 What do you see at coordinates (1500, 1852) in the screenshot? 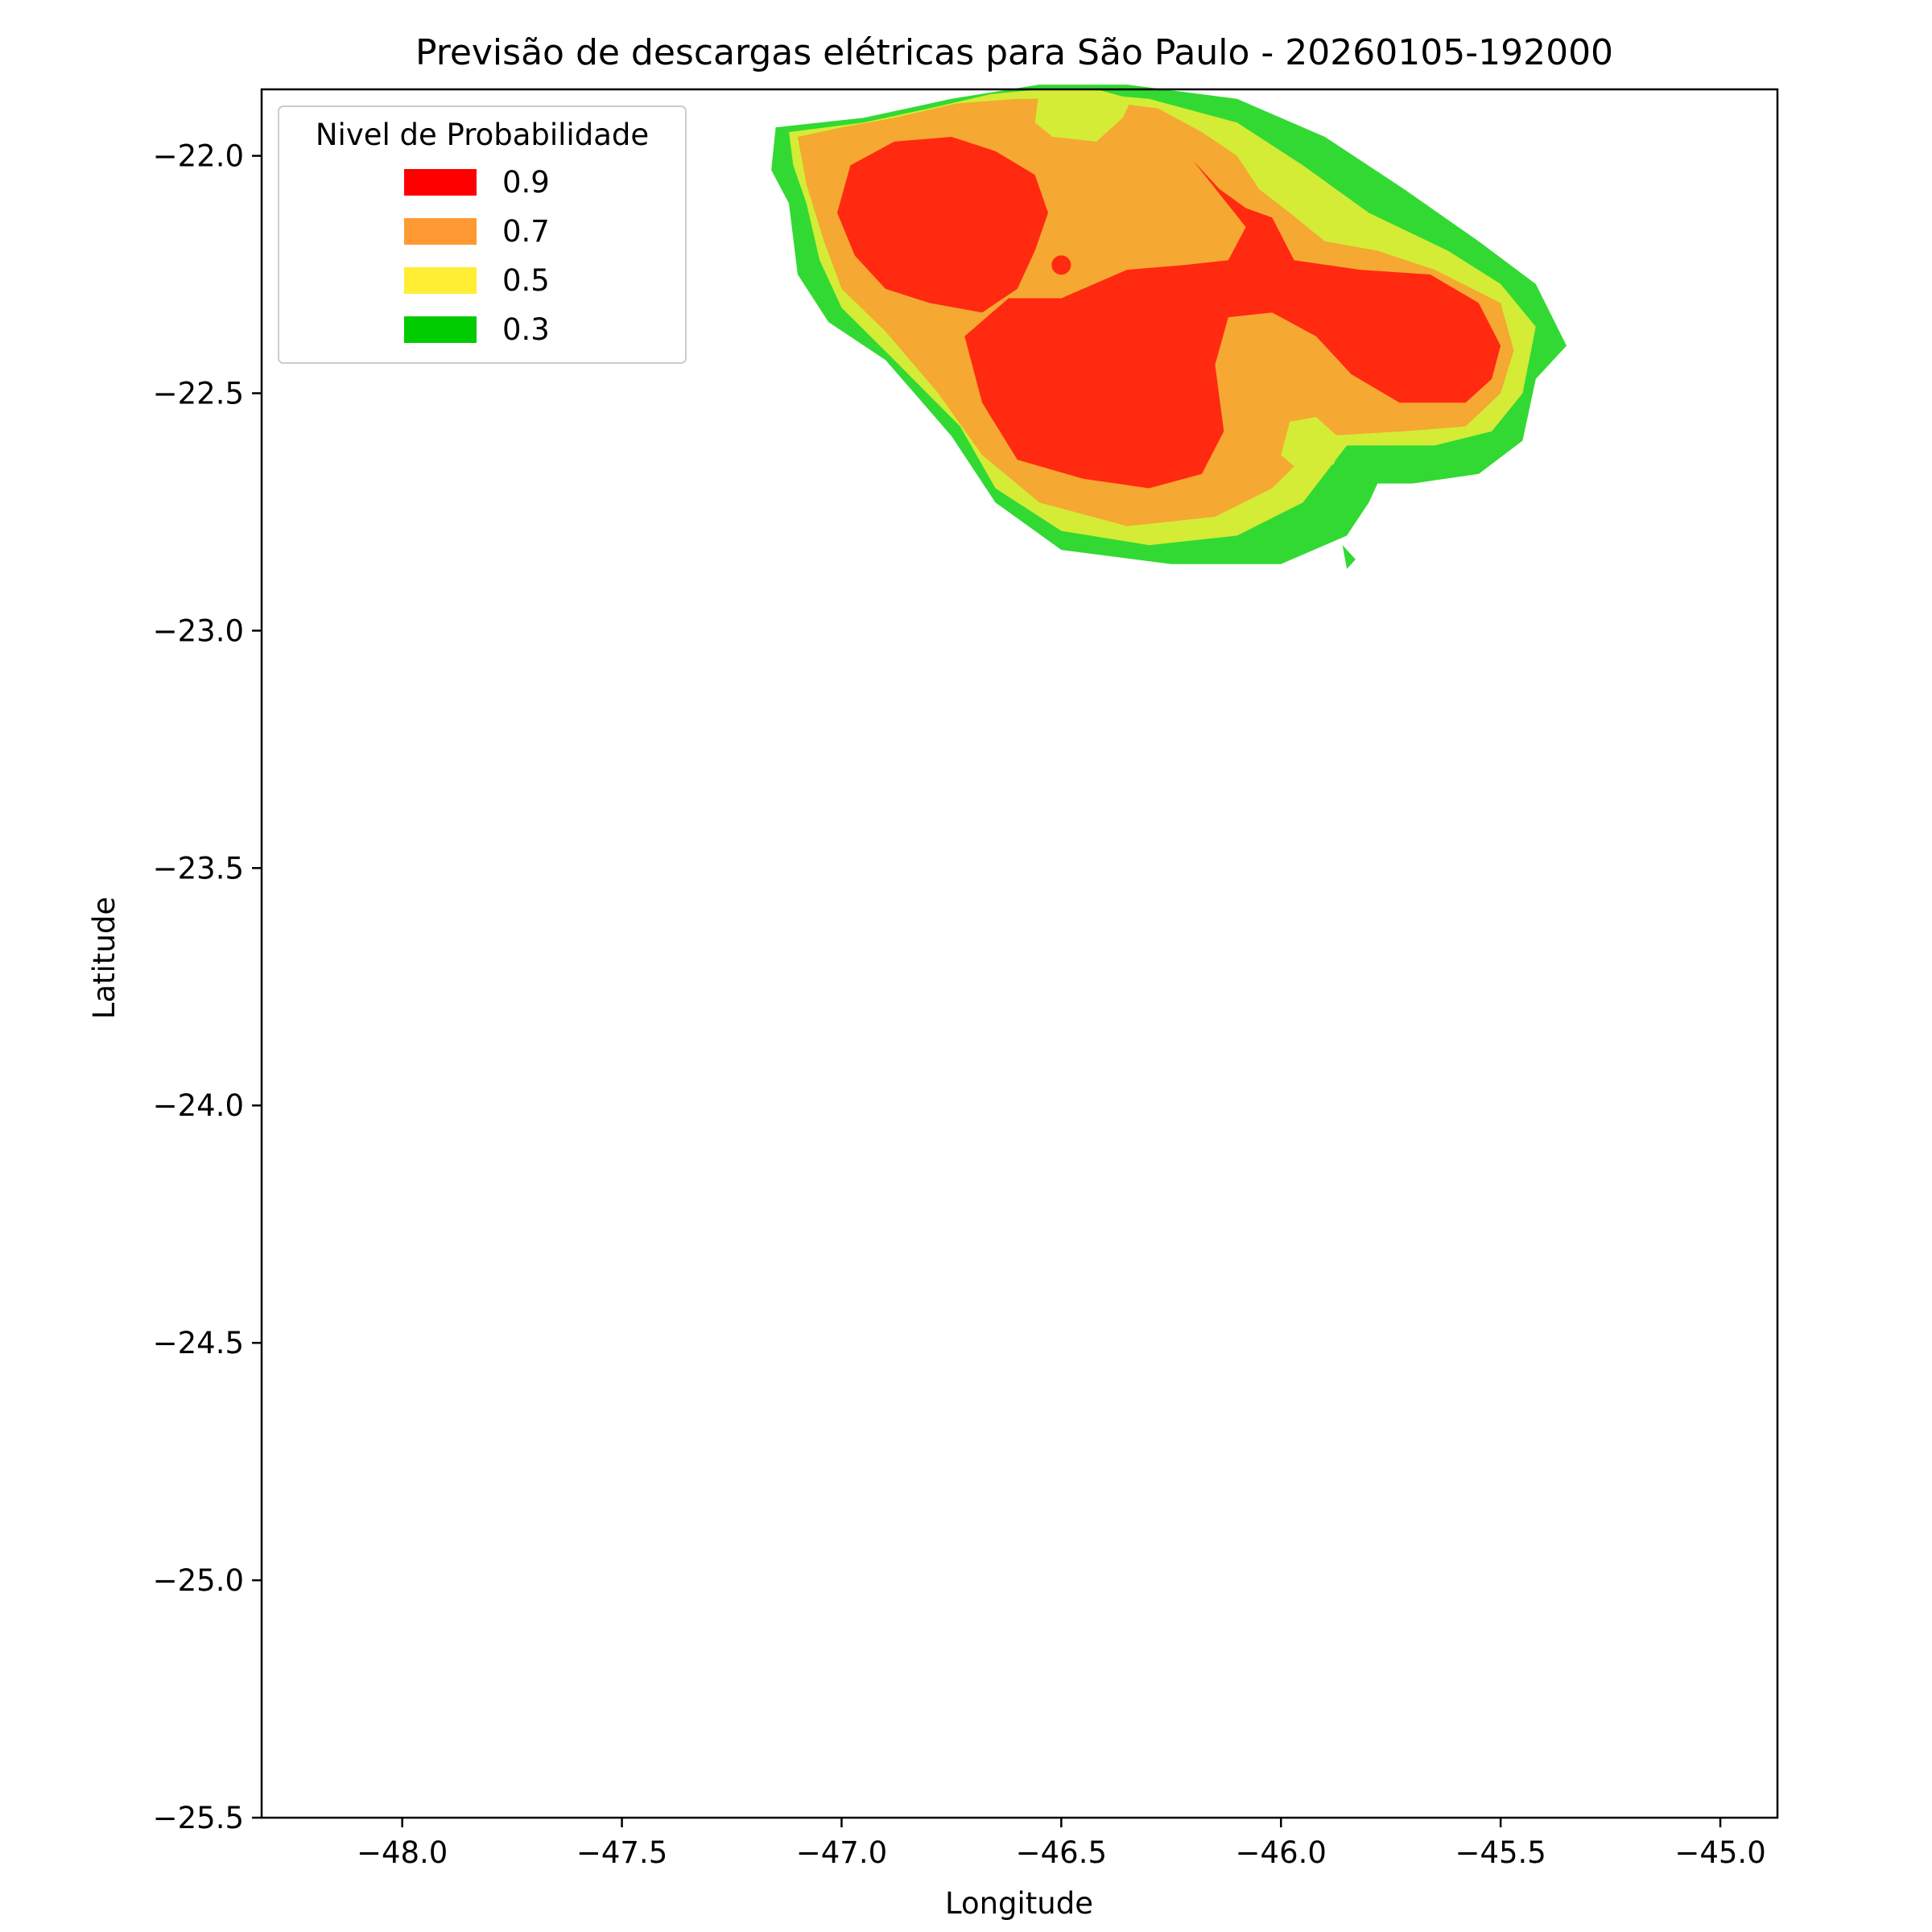
I see `x-tick-label: −45.5` at bounding box center [1500, 1852].